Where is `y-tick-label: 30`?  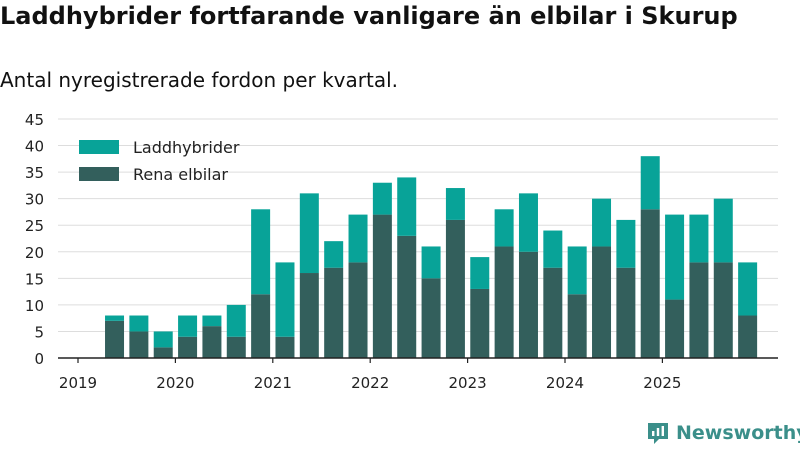 y-tick-label: 30 is located at coordinates (34, 200).